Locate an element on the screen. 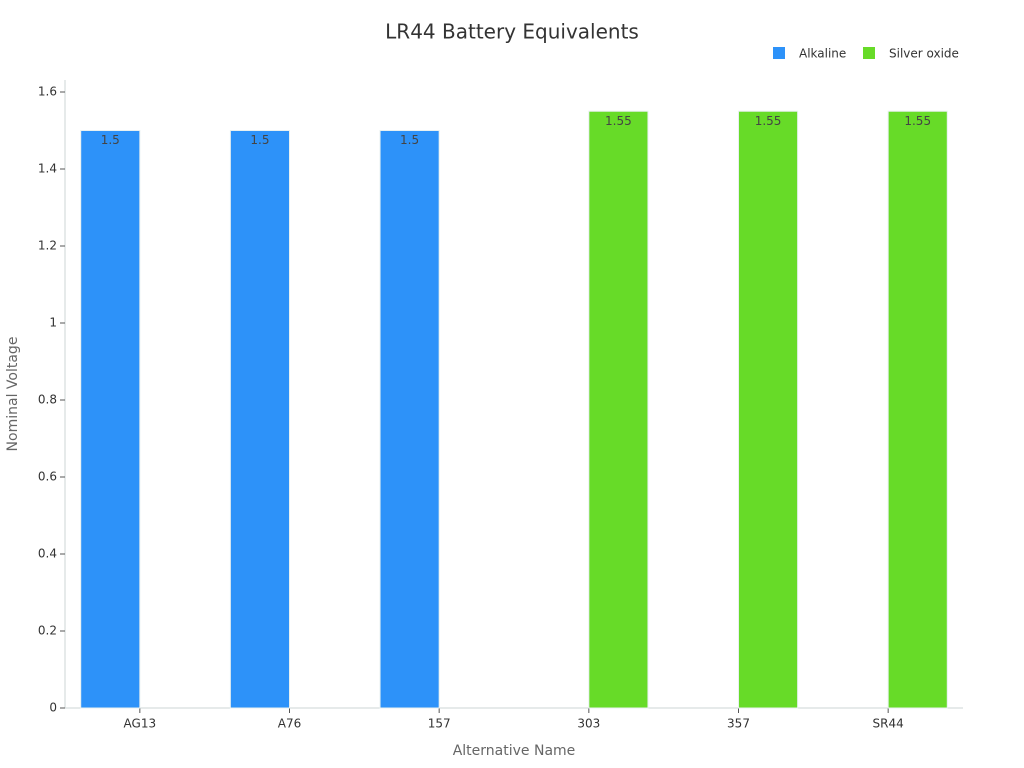 Image resolution: width=1024 pixels, height=768 pixels. x-tick-label: 357 is located at coordinates (738, 724).